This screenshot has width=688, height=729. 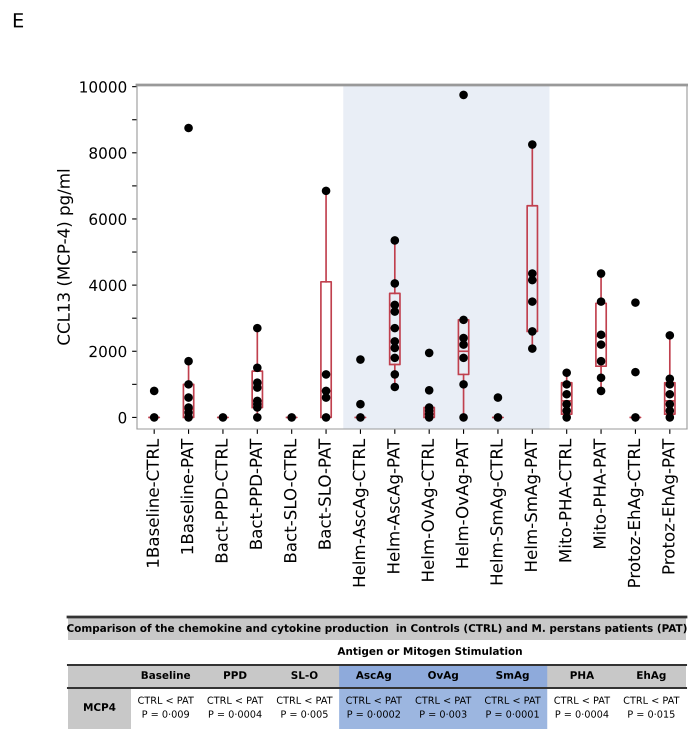 What do you see at coordinates (19, 20) in the screenshot?
I see `text: E` at bounding box center [19, 20].